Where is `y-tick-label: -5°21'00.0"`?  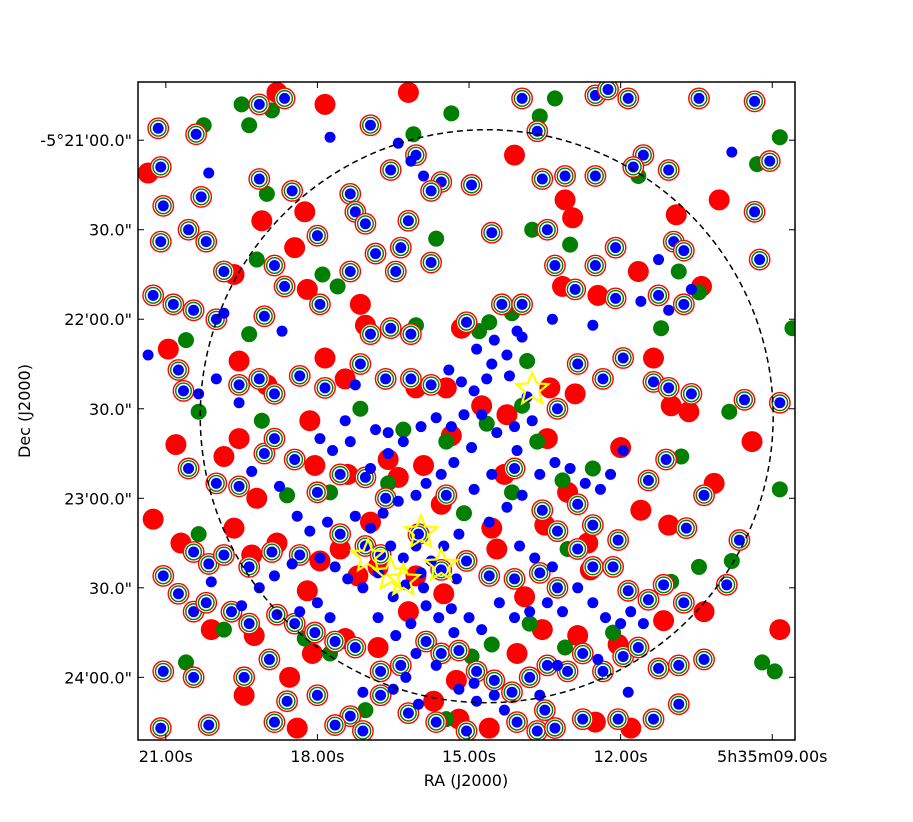
y-tick-label: -5°21'00.0" is located at coordinates (86, 140).